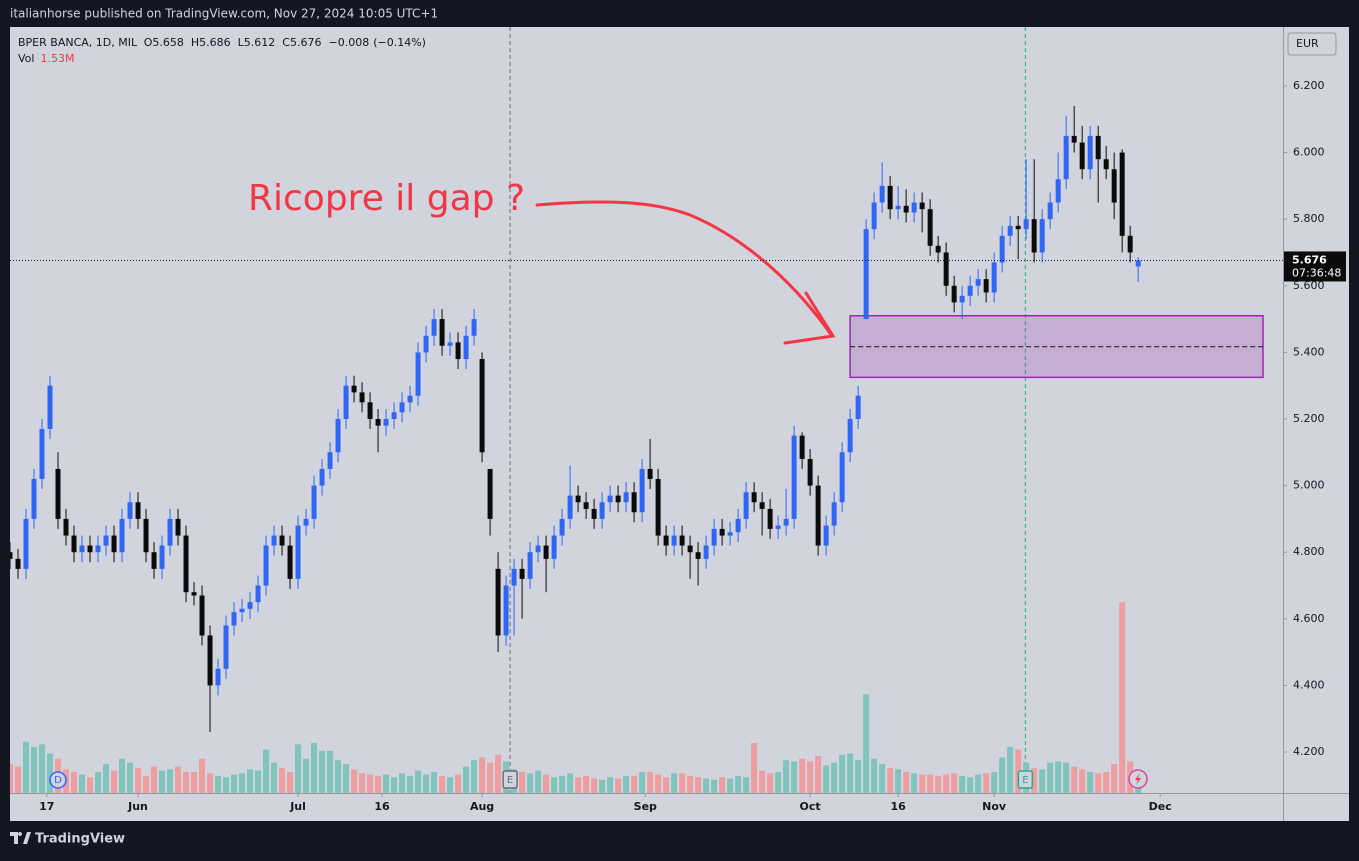 The height and width of the screenshot is (861, 1359). Describe the element at coordinates (260, 42) in the screenshot. I see `legend-value: 5.612` at that location.